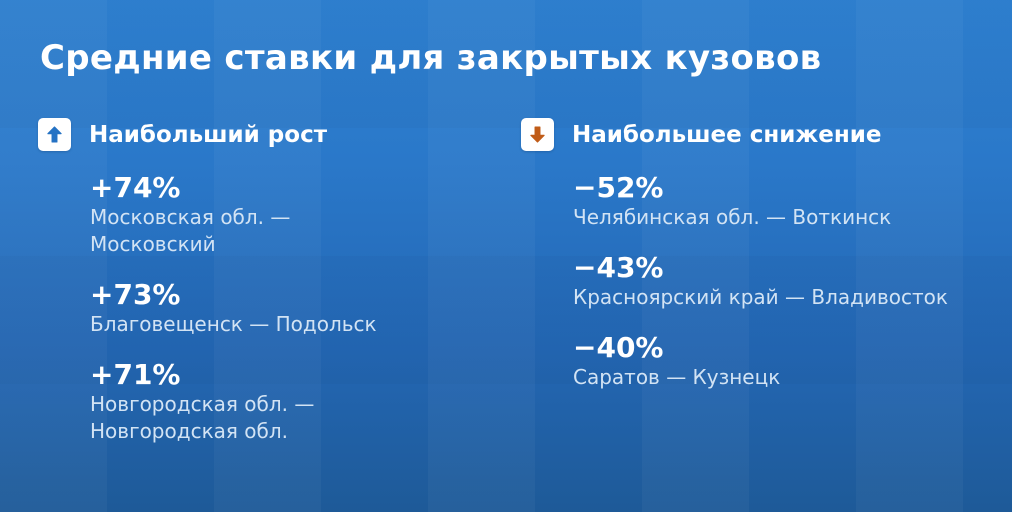 The height and width of the screenshot is (512, 1012). What do you see at coordinates (782, 361) in the screenshot?
I see `stat-item: −40% Саратов — Кузнецк` at bounding box center [782, 361].